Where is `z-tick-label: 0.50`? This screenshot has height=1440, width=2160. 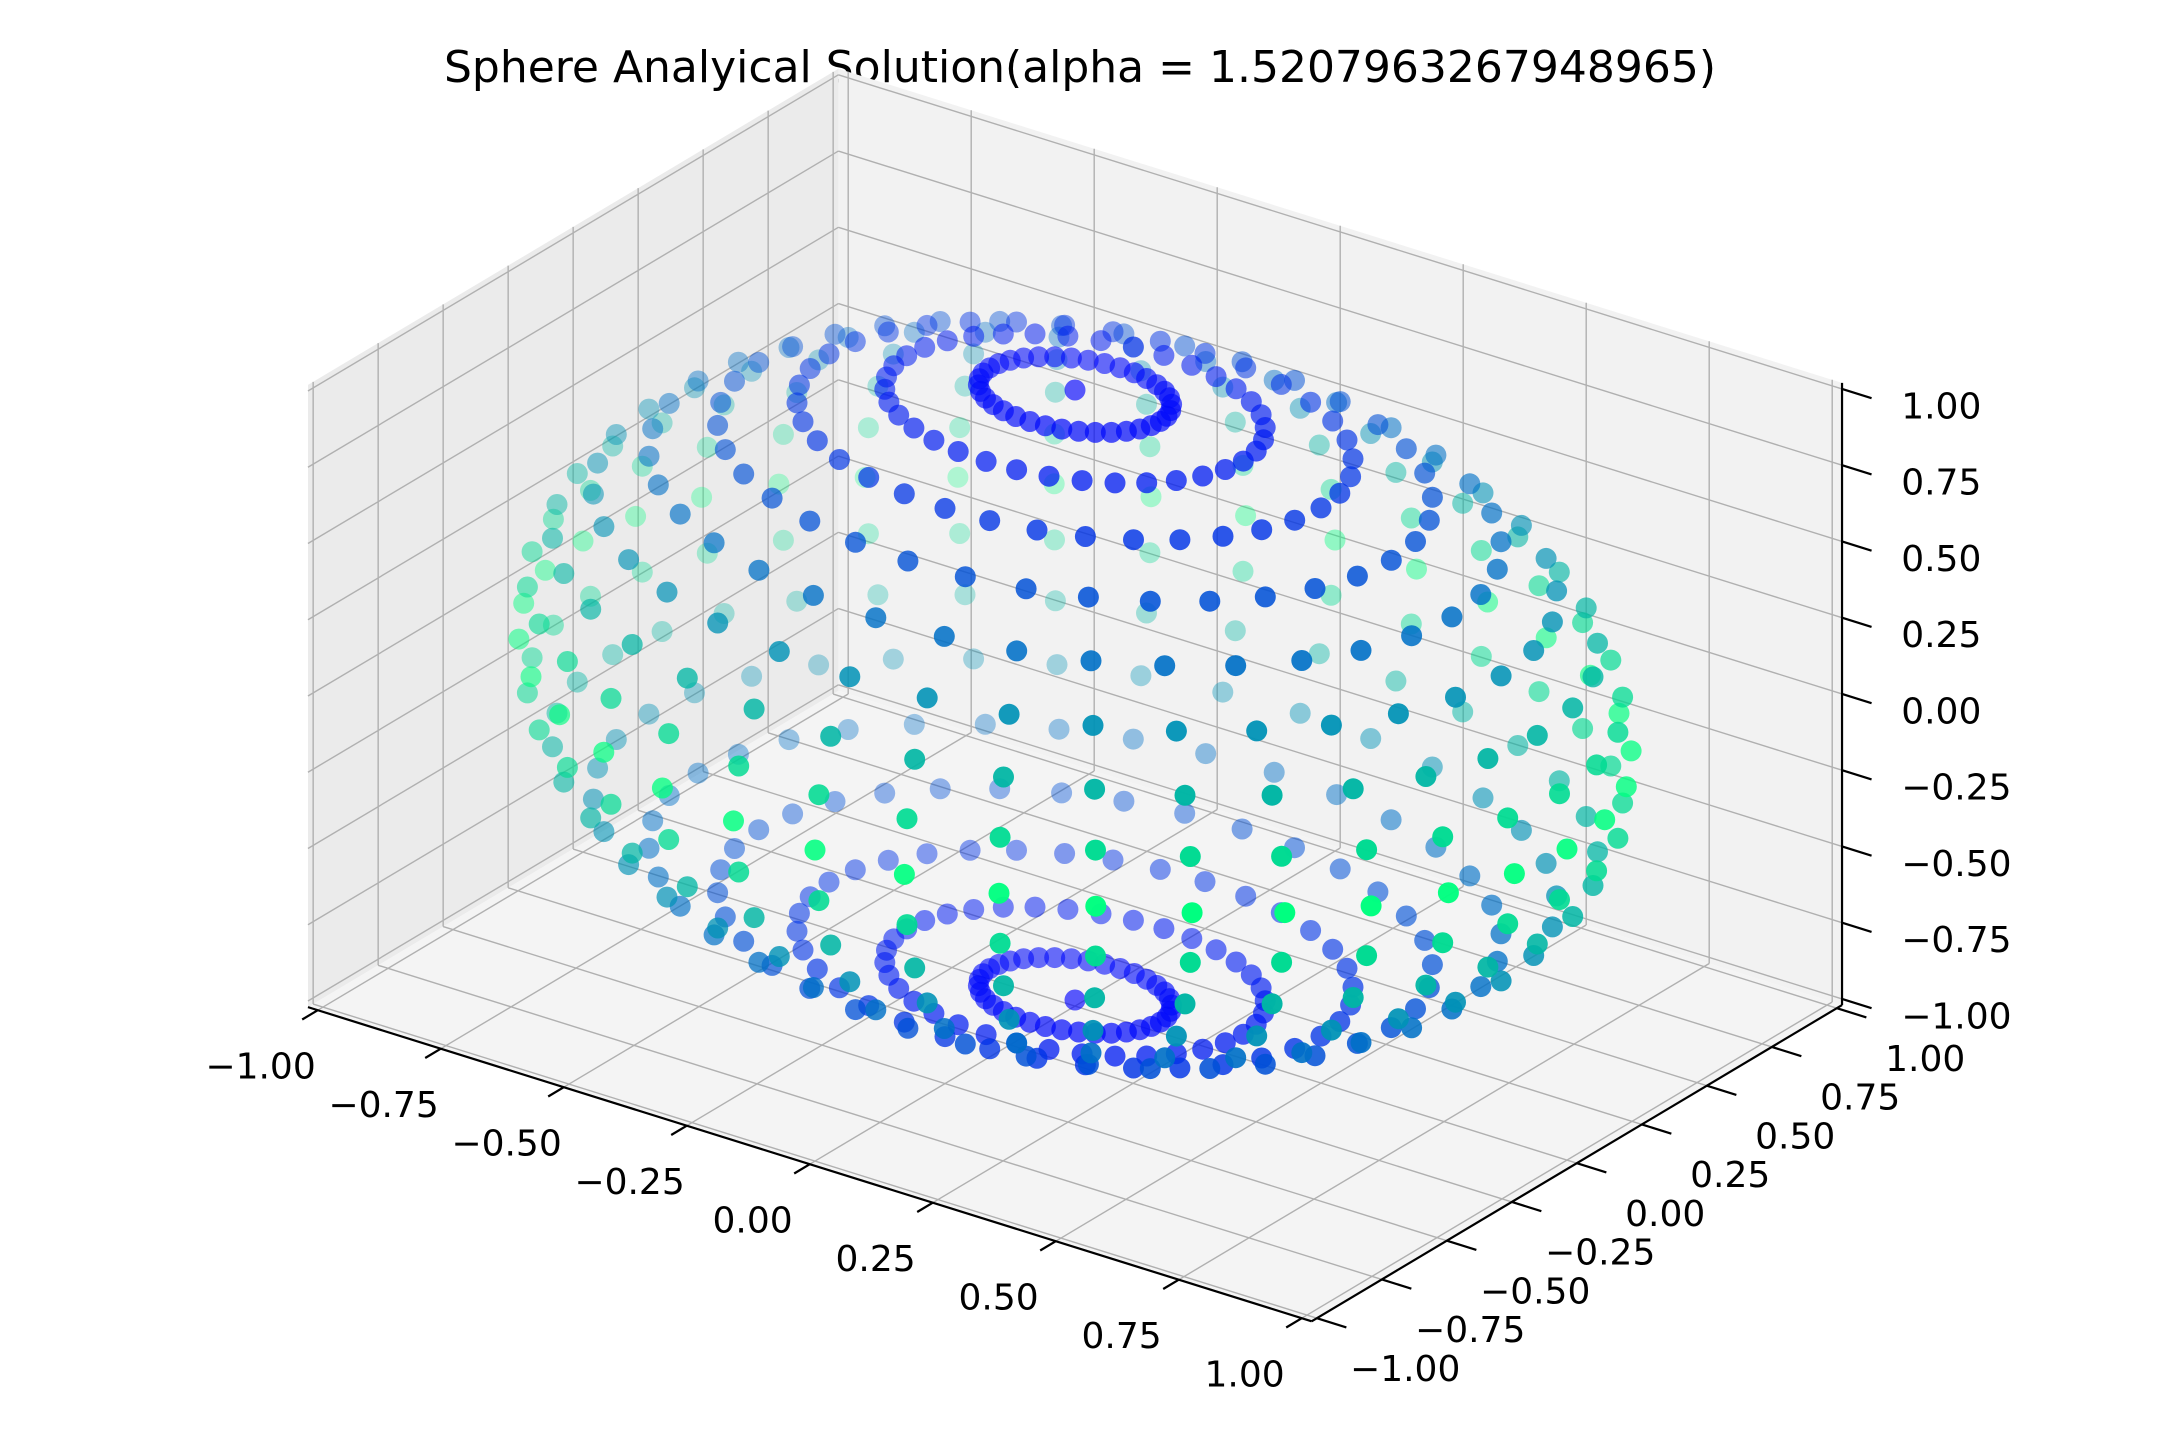
z-tick-label: 0.50 is located at coordinates (1941, 559).